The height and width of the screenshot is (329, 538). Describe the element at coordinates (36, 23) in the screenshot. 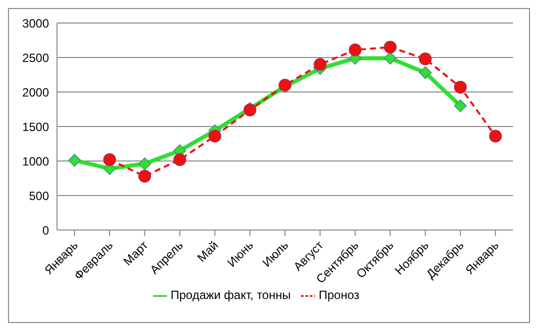

I see `y-tick-label: 3000` at that location.